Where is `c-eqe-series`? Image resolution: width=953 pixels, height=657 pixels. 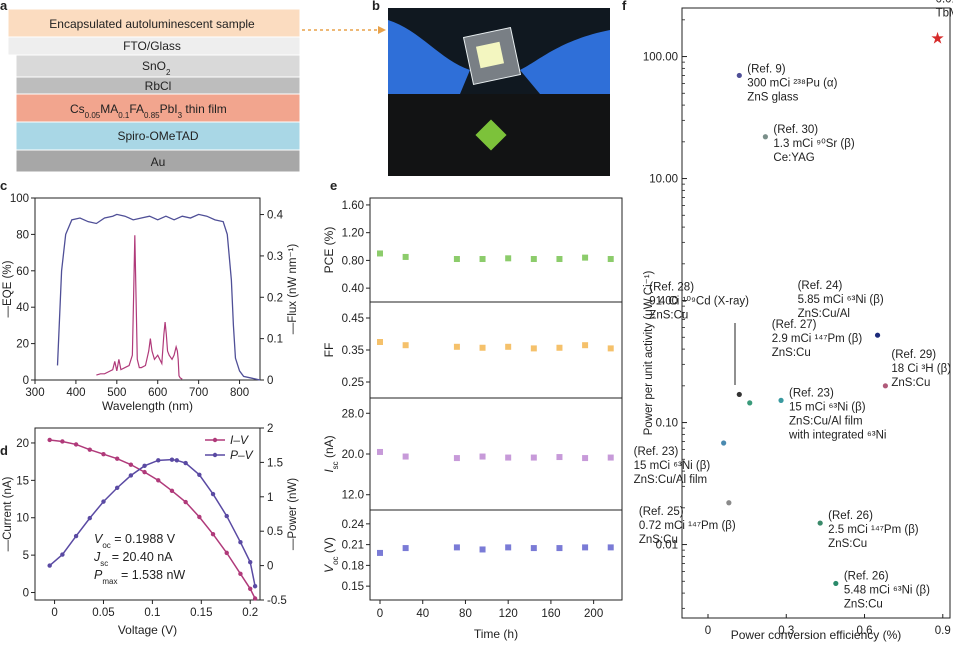
c-eqe-series is located at coordinates (158, 297).